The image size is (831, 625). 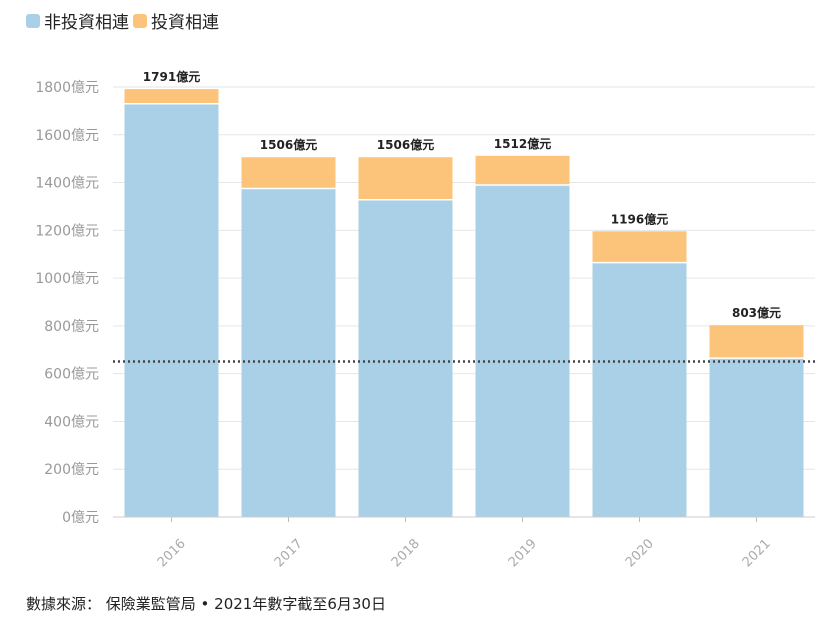 I want to click on total-label: 1196億元, so click(x=639, y=218).